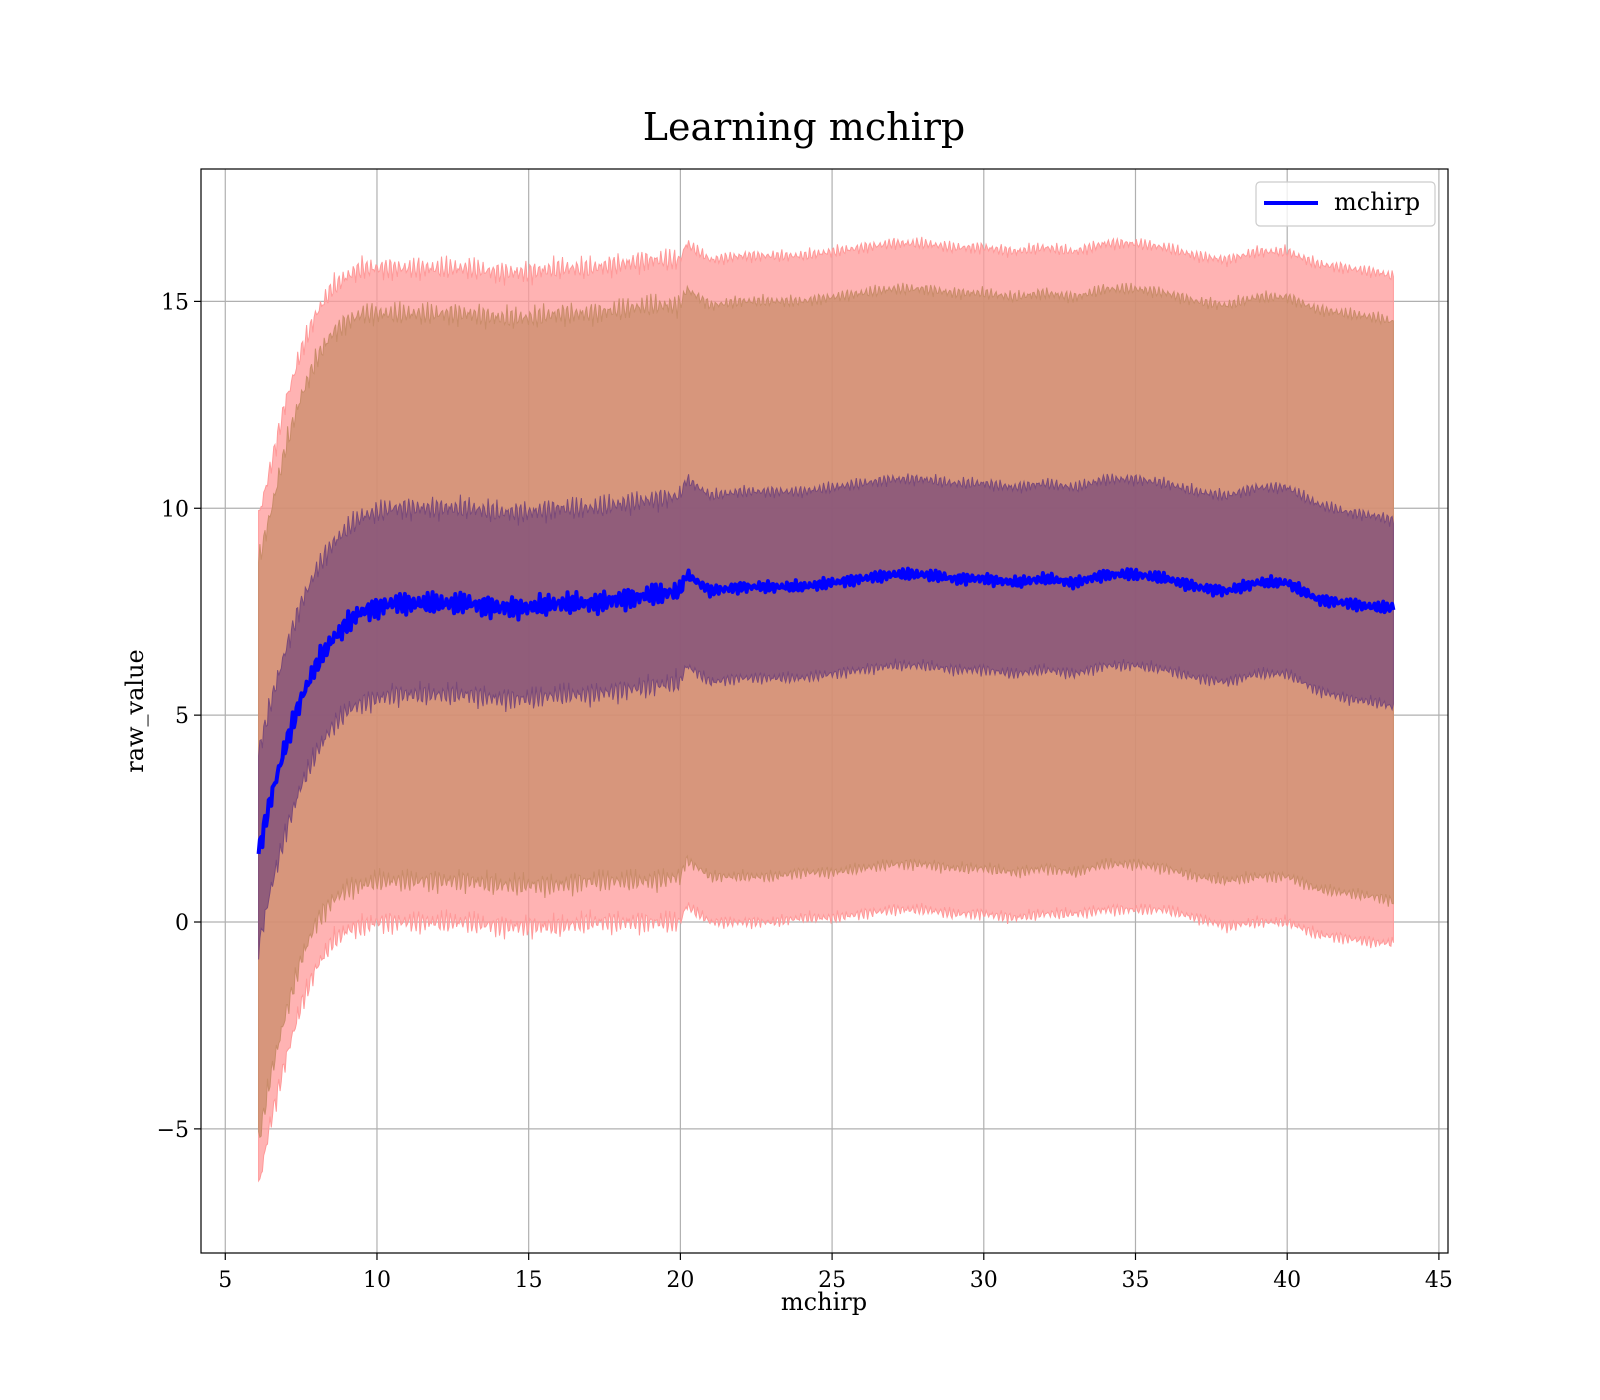 This screenshot has height=1400, width=1600. What do you see at coordinates (824, 1302) in the screenshot?
I see `x-axis-label: mchirp` at bounding box center [824, 1302].